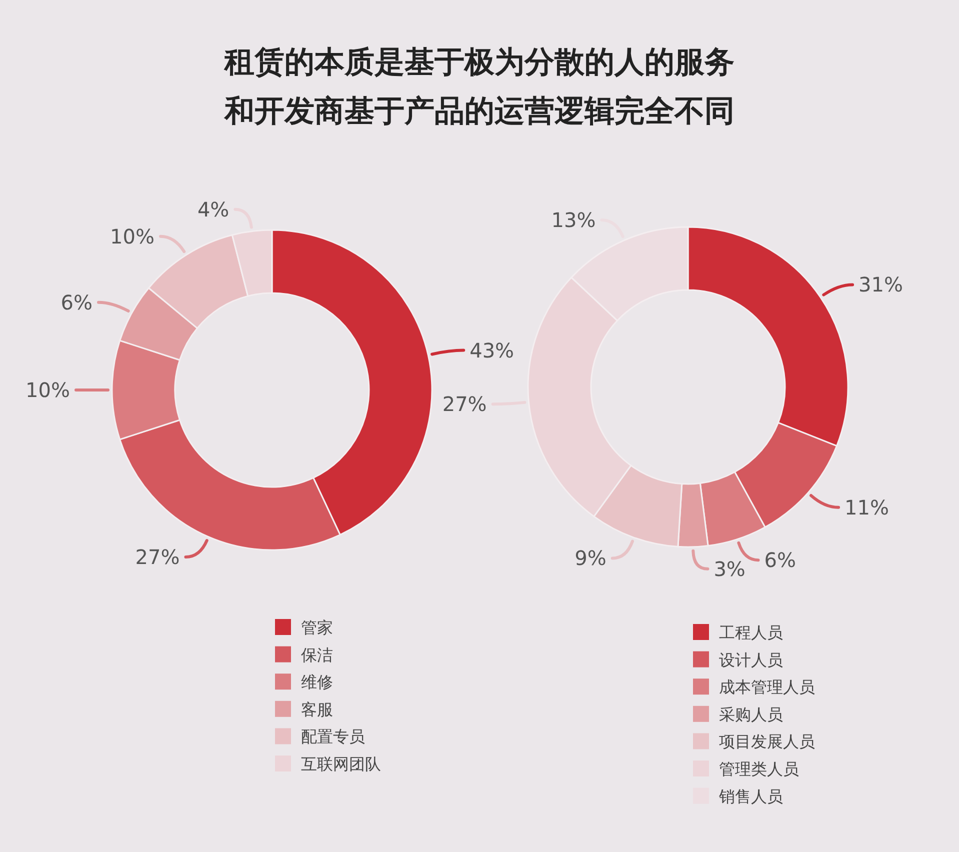 The width and height of the screenshot is (959, 852). What do you see at coordinates (767, 687) in the screenshot?
I see `legend-label: 成本管理人员` at bounding box center [767, 687].